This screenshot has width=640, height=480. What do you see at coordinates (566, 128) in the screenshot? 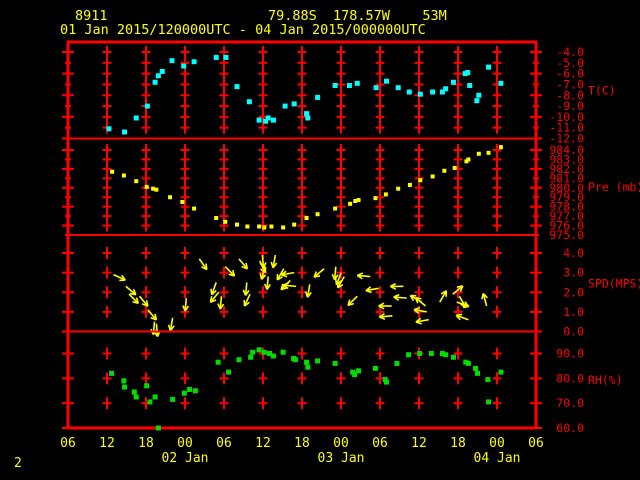
I see `y-tick-label: -11.0` at bounding box center [566, 128].